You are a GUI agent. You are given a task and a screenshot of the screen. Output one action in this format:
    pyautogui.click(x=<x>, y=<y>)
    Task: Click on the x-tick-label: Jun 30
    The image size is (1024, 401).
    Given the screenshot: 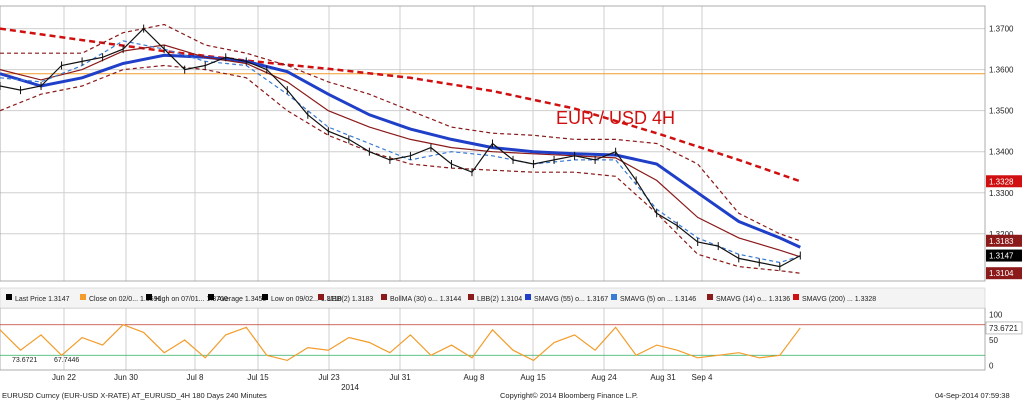 What is the action you would take?
    pyautogui.click(x=126, y=377)
    